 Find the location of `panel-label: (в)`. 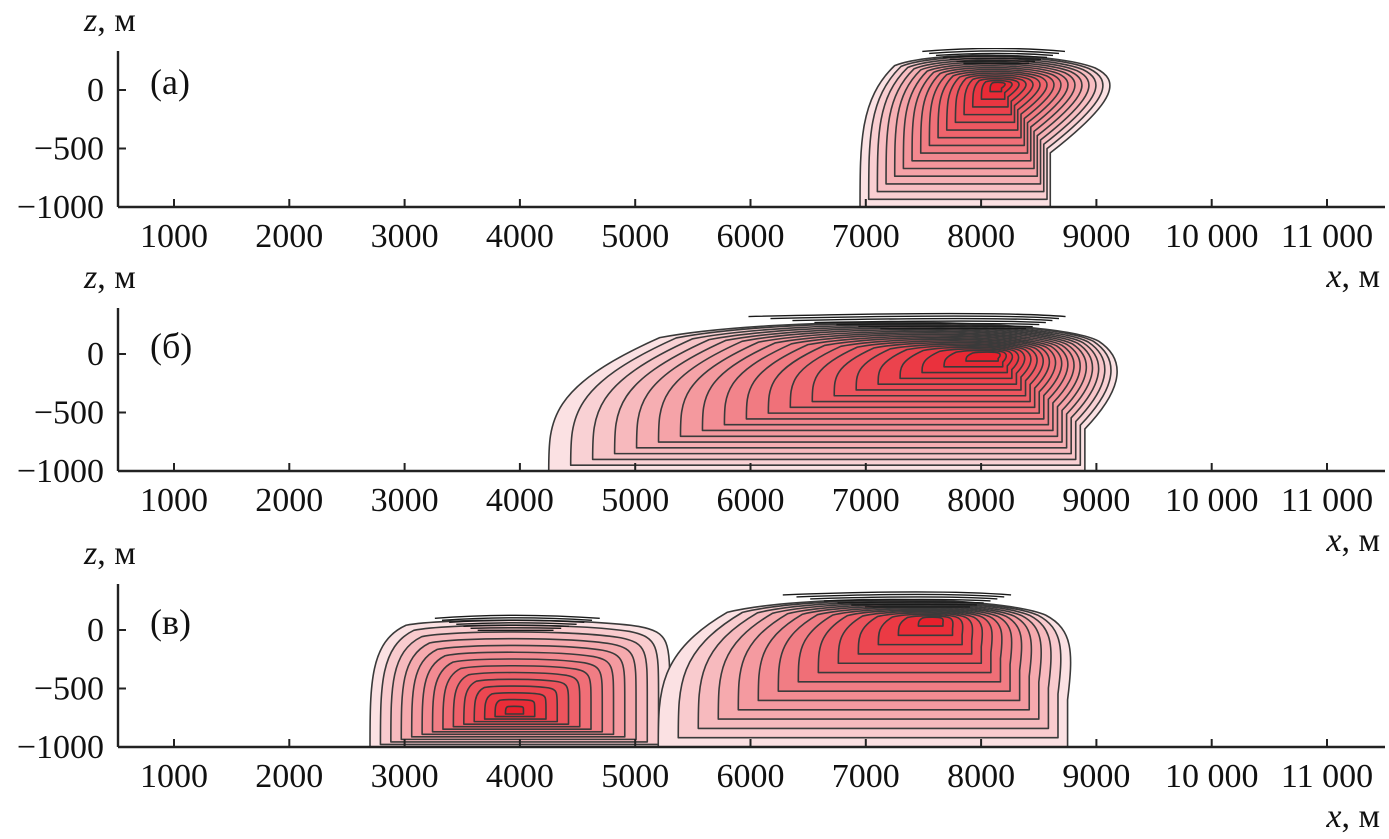

panel-label: (в) is located at coordinates (170, 622).